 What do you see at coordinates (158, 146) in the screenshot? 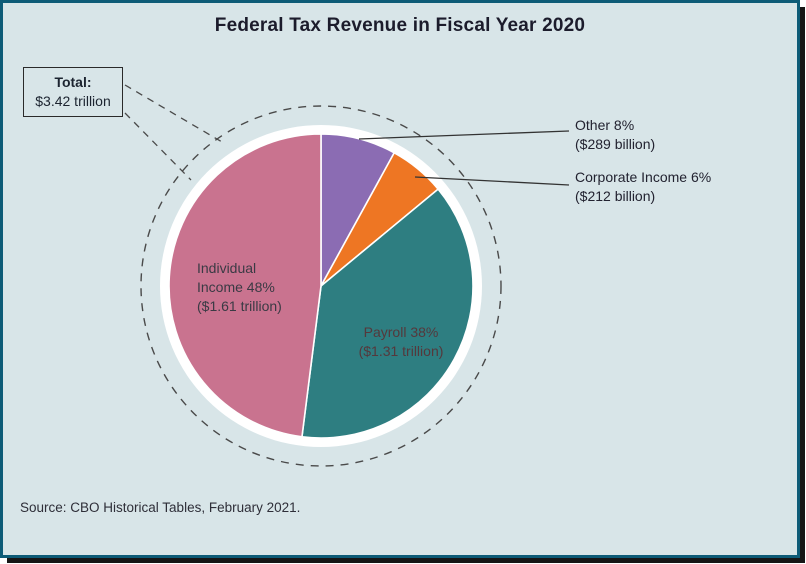
I see `total-connector-line-bottom` at bounding box center [158, 146].